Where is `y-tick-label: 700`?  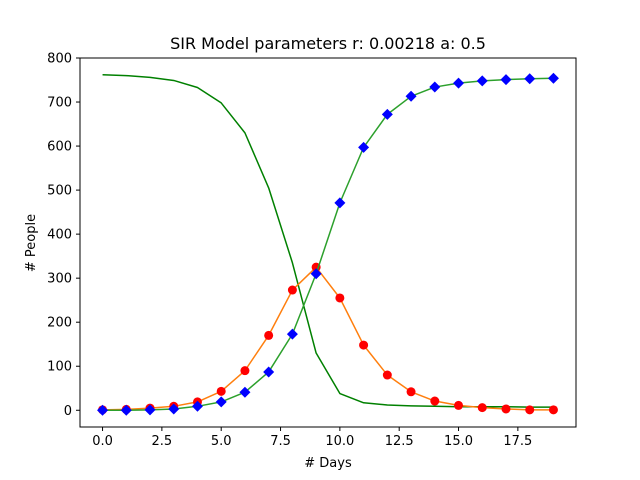
y-tick-label: 700 is located at coordinates (59, 103).